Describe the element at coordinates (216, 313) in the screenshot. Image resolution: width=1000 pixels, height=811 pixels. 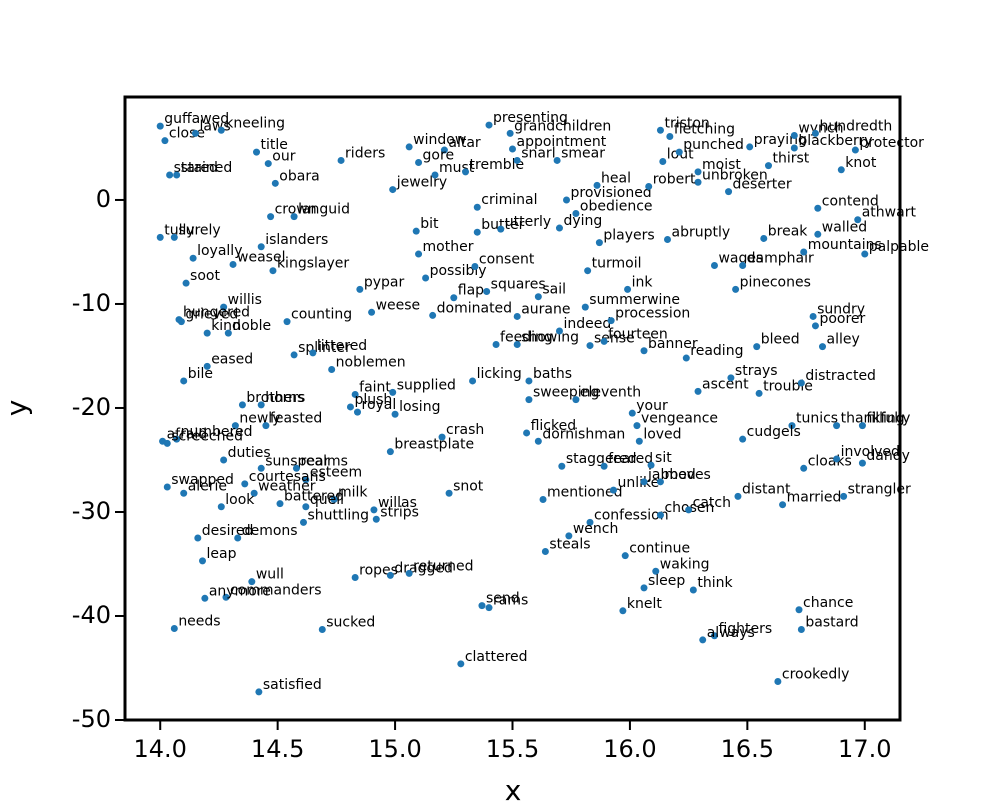
I see `point-label: hungered` at that location.